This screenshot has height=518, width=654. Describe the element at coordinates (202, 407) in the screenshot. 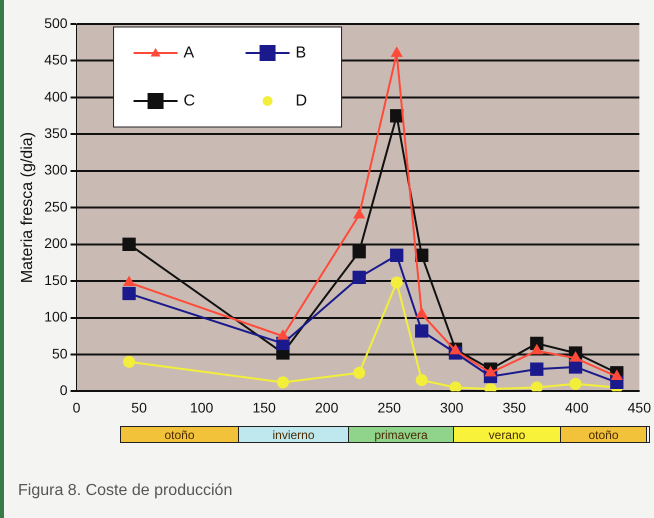

I see `x-tick-label: 100` at that location.